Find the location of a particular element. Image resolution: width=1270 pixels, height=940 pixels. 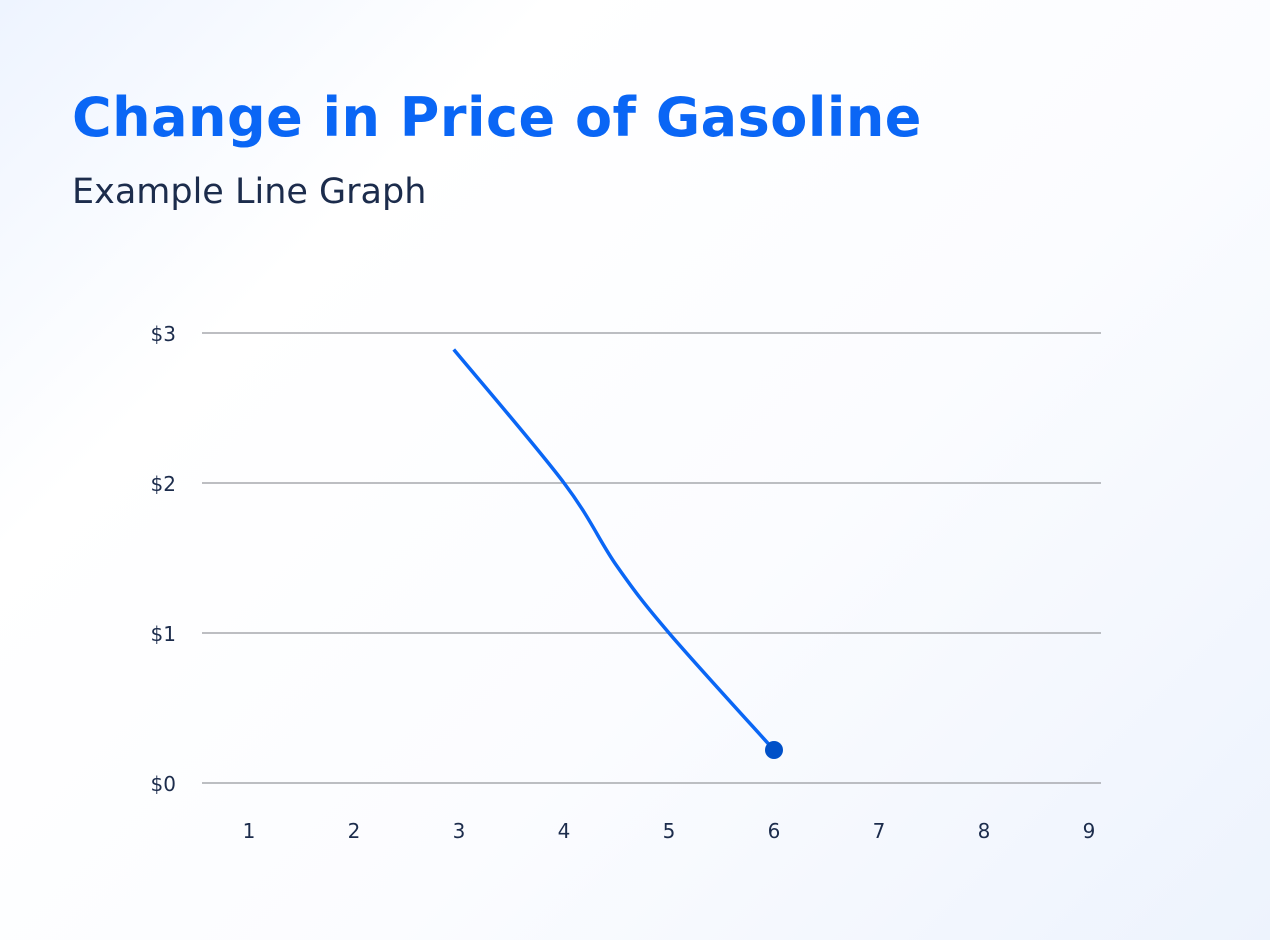

x-tick-label: 7 is located at coordinates (879, 831).